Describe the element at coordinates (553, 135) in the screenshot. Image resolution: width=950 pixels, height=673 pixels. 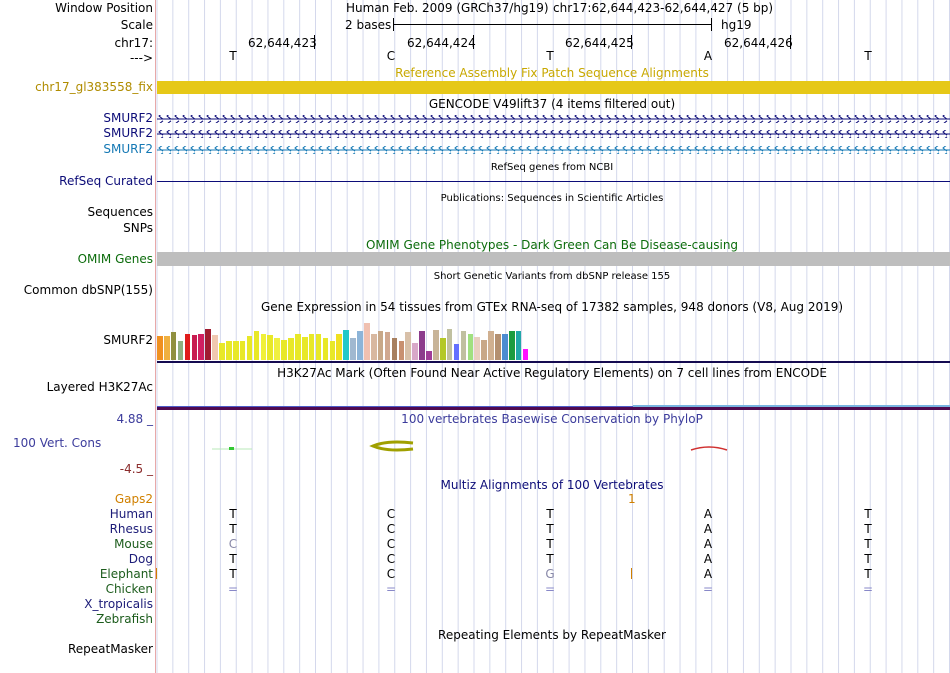
I see `gencode-transcripts` at that location.